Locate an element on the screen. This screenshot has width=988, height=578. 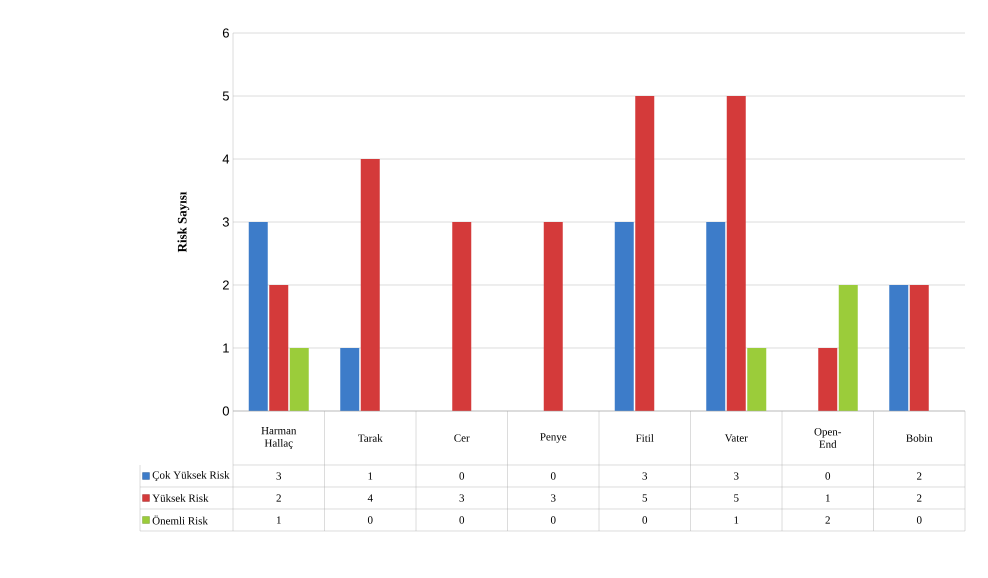
x-tick-label: Fitil is located at coordinates (645, 438).